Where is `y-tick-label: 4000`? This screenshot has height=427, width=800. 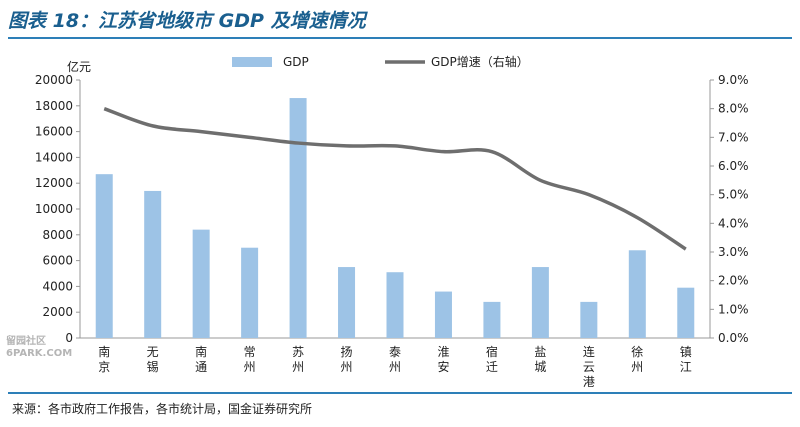 y-tick-label: 4000 is located at coordinates (57, 286).